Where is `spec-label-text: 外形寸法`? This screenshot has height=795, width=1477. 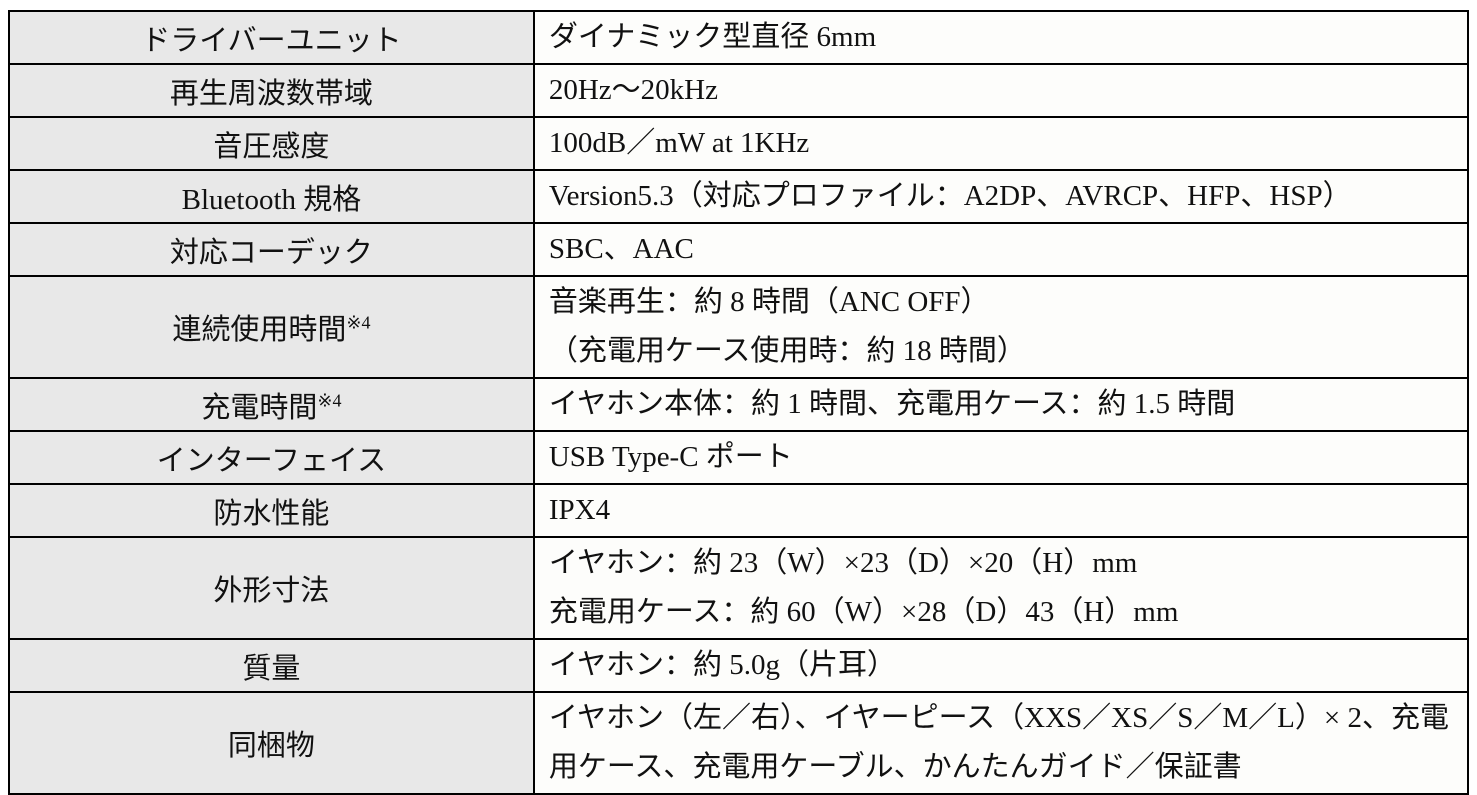
spec-label-text: 外形寸法 is located at coordinates (271, 591).